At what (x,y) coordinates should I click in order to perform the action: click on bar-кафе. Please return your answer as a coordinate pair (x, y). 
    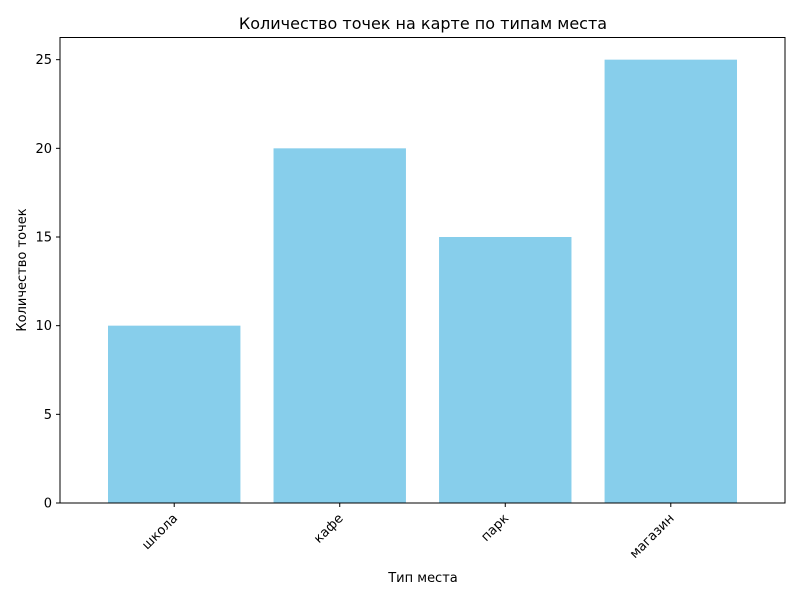
    Looking at the image, I should click on (339, 326).